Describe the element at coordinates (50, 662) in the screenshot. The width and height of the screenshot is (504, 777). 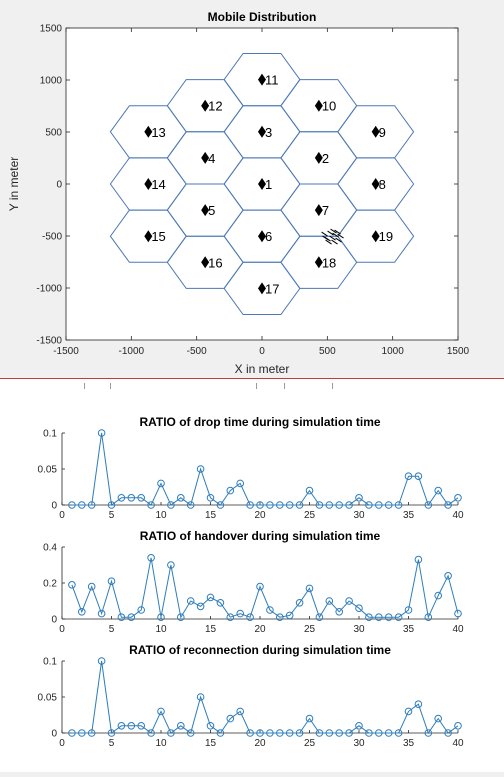
I see `y-tick-label: 0.1` at that location.